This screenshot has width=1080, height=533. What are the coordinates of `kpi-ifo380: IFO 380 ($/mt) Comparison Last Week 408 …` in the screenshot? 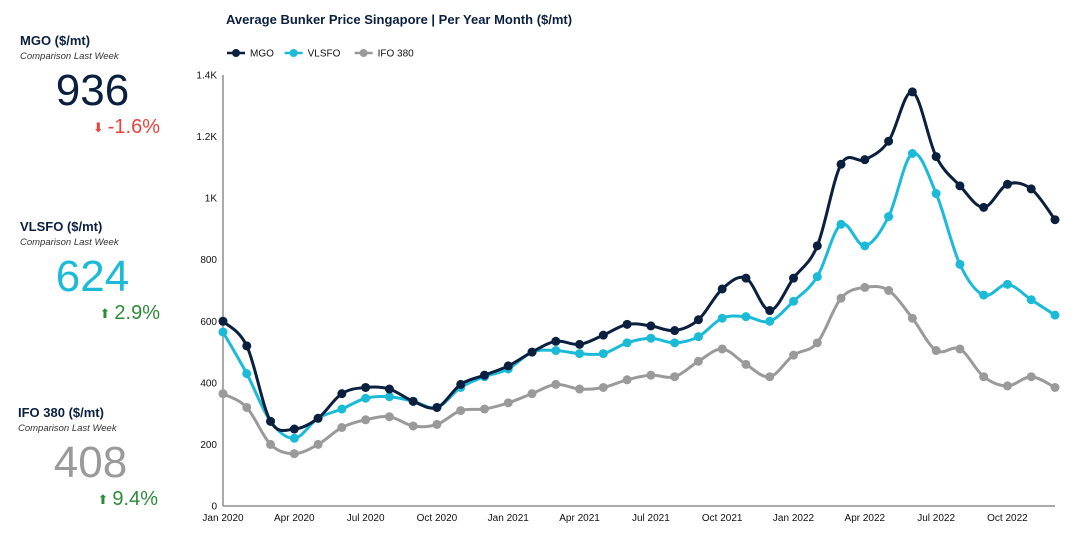 It's located at (103, 458).